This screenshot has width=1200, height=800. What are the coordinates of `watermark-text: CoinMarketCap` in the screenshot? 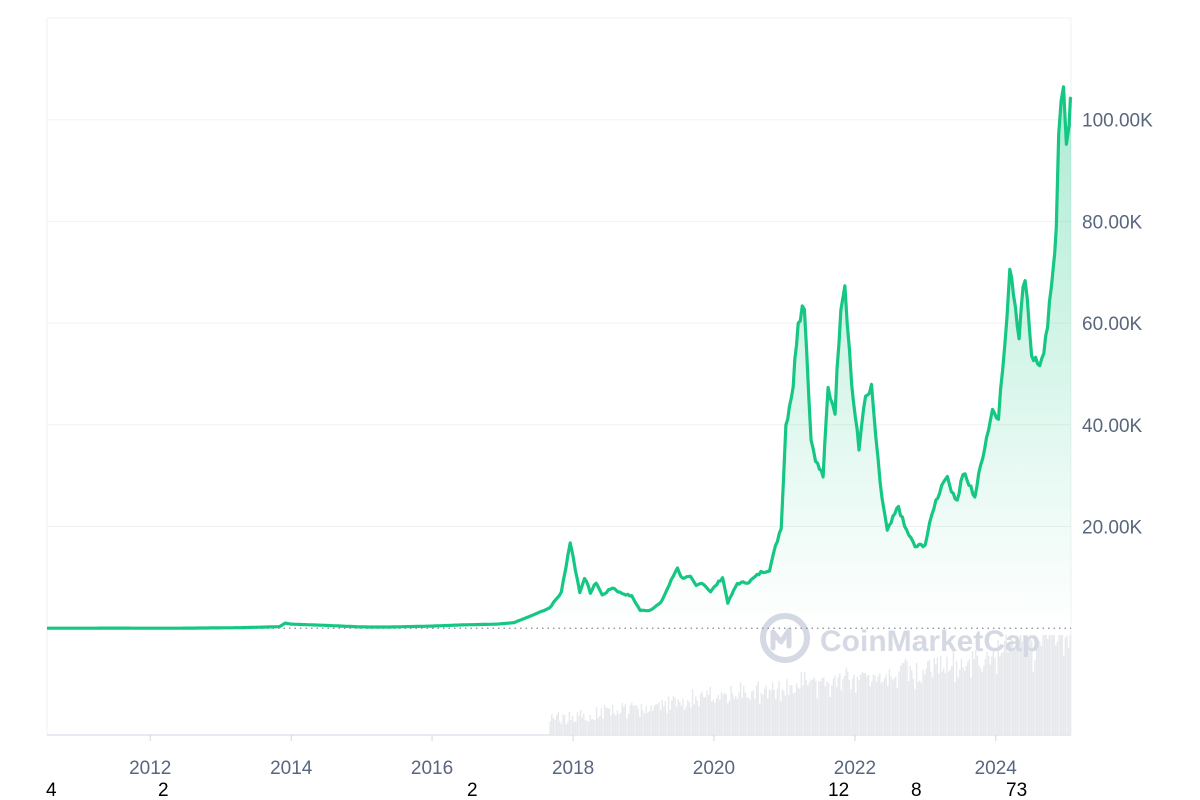 It's located at (930, 641).